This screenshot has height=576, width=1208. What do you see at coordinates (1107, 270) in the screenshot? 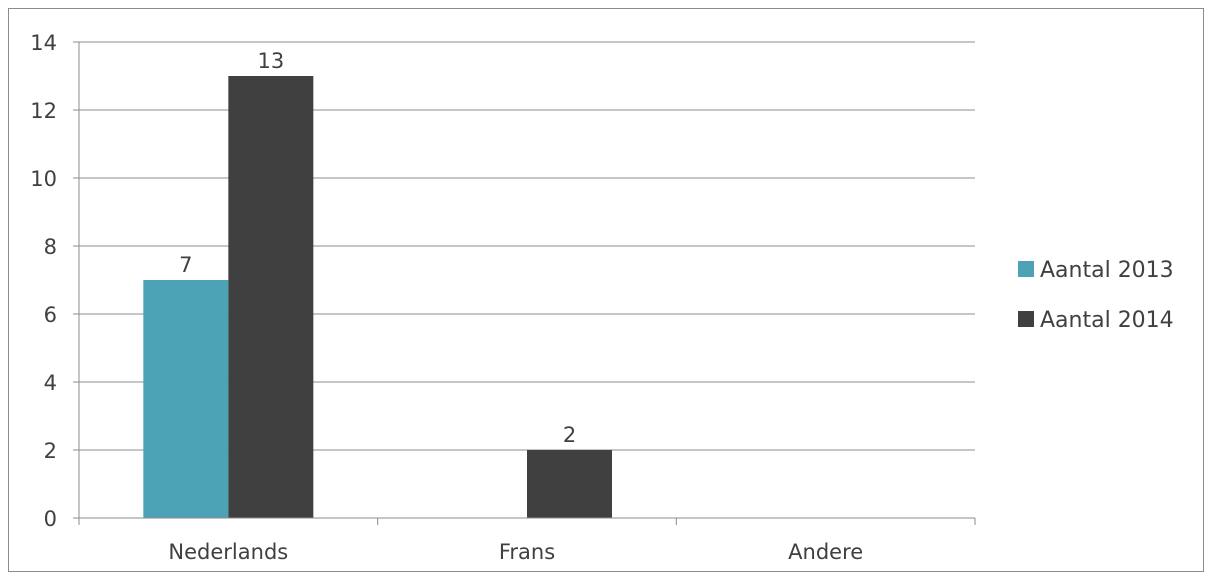
I see `legend-label: Aantal 2013` at bounding box center [1107, 270].